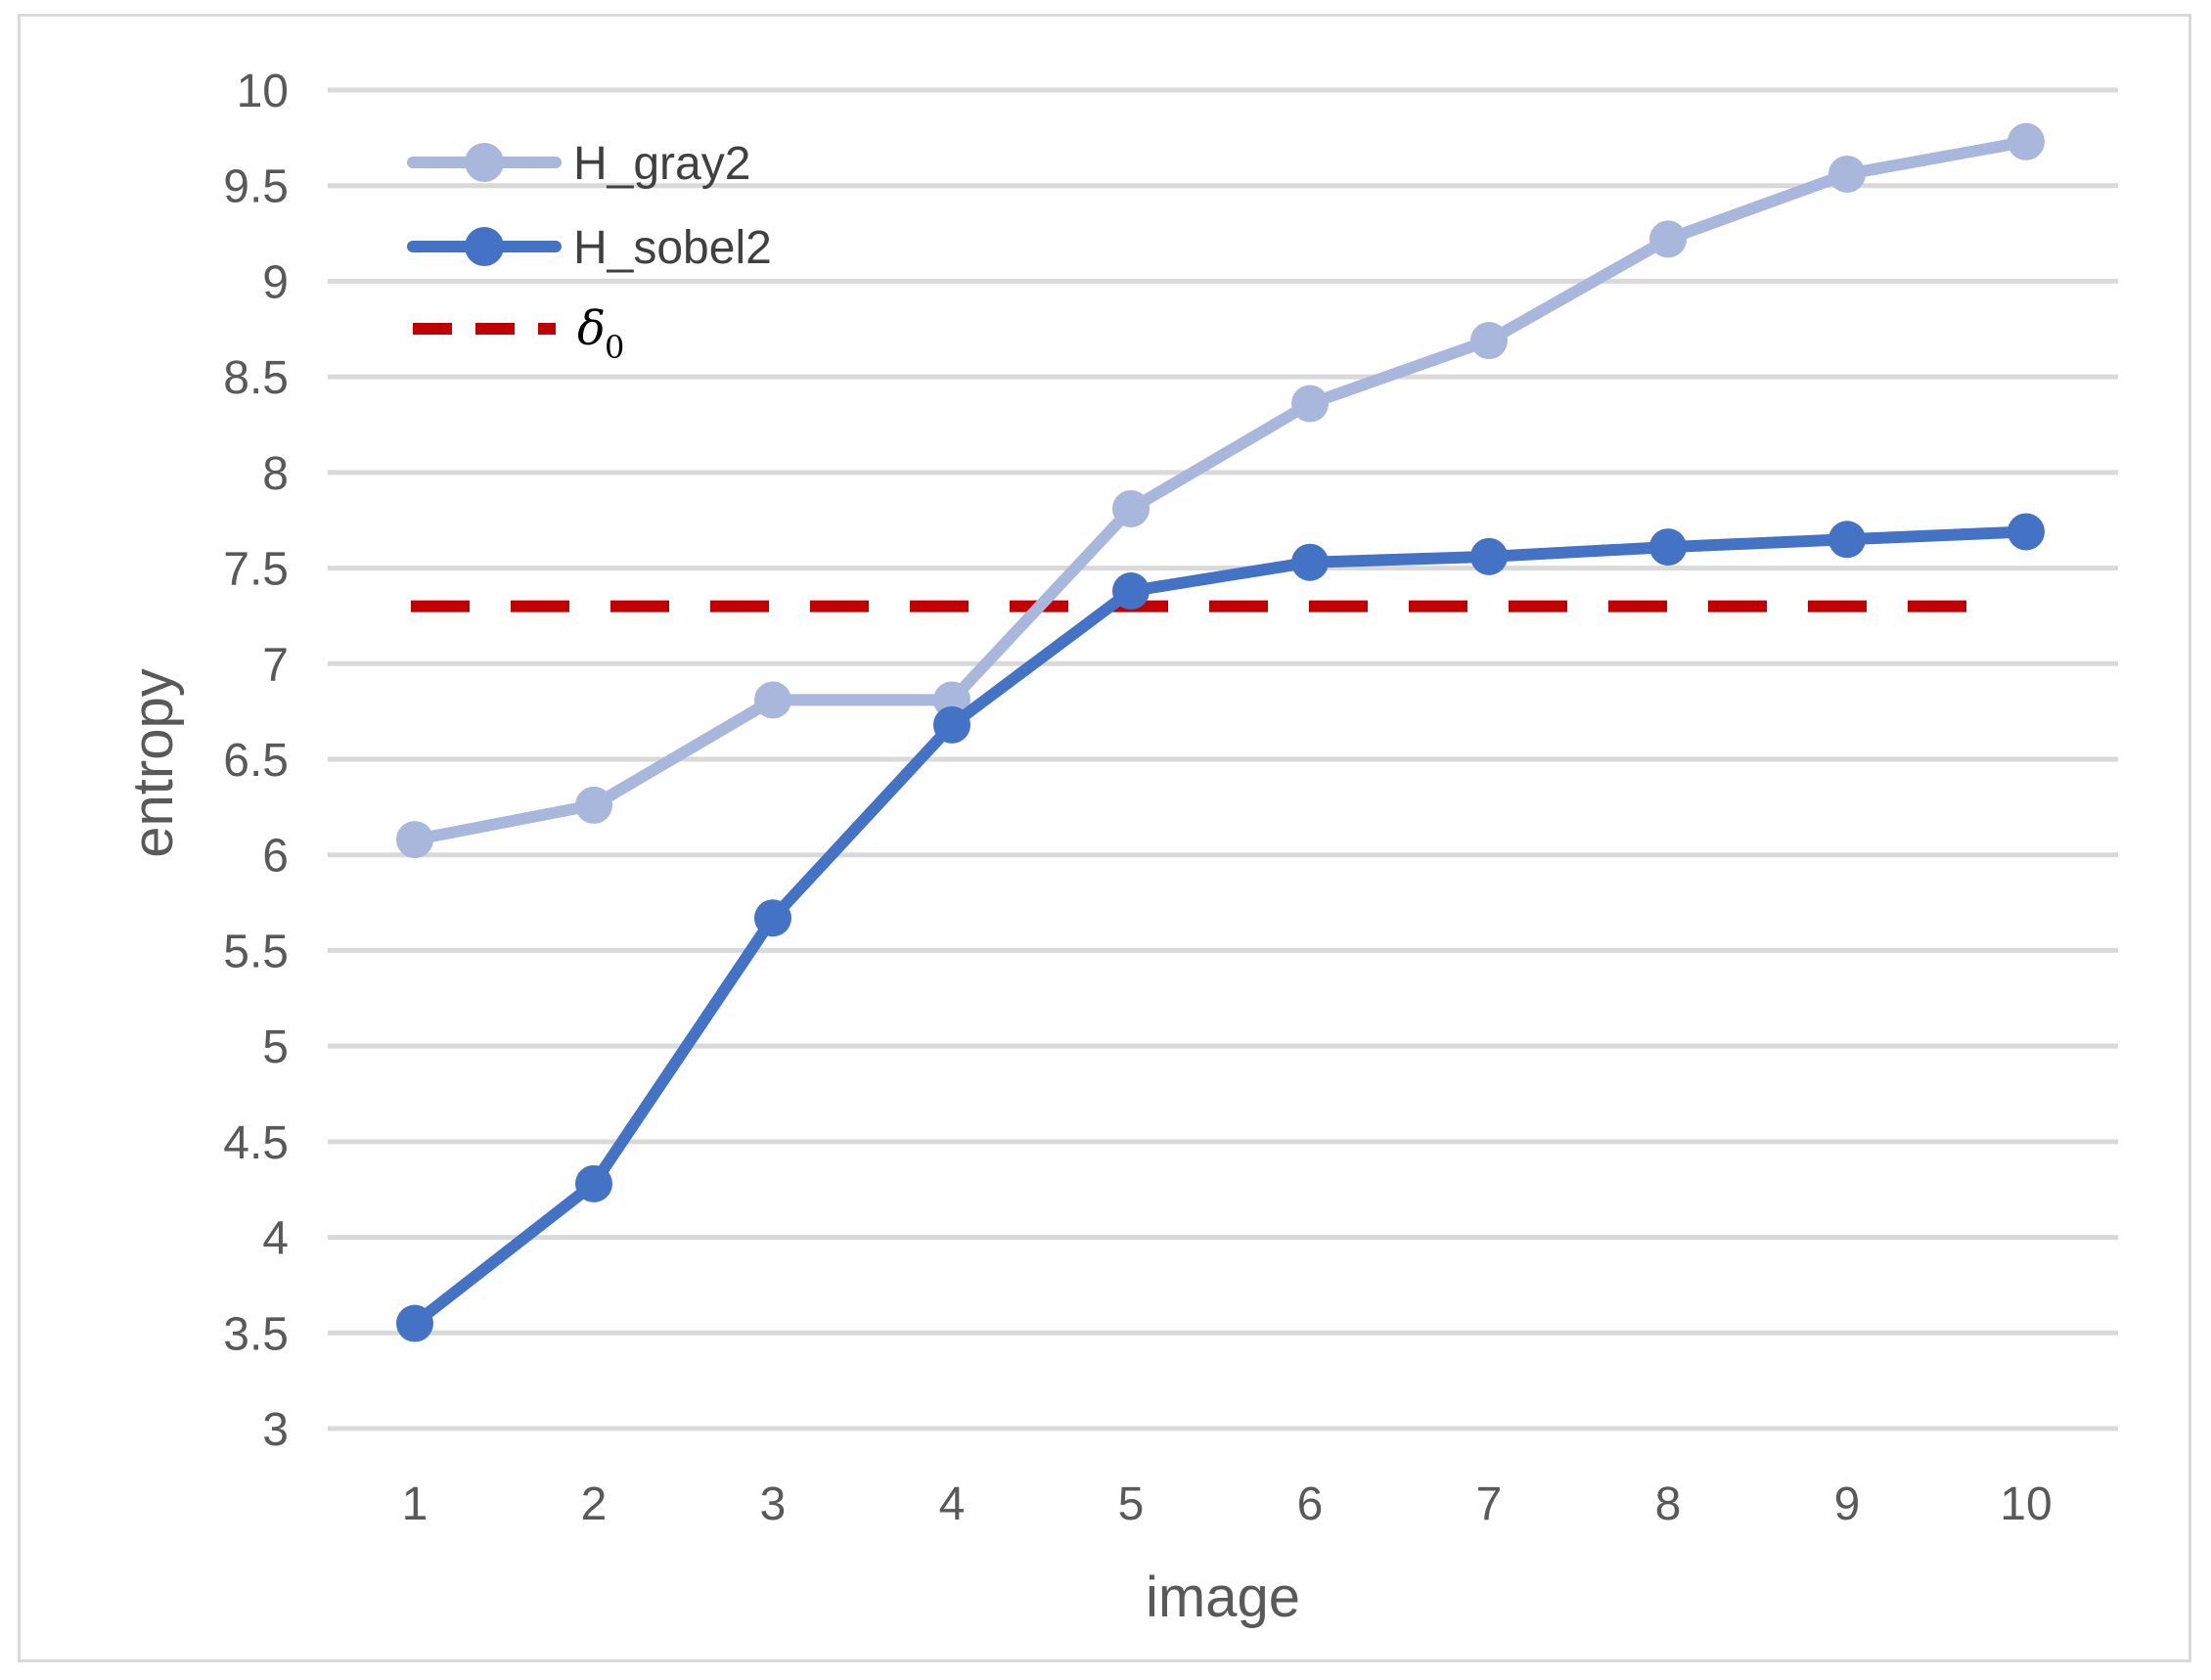  I want to click on y-tick-label: 9, so click(275, 282).